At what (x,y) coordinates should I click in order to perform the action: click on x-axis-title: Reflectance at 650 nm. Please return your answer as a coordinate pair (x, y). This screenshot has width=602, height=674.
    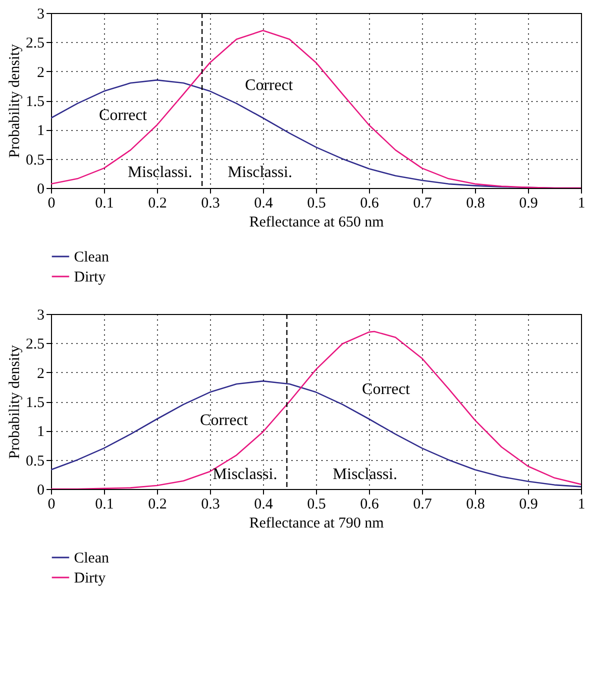
    Looking at the image, I should click on (316, 222).